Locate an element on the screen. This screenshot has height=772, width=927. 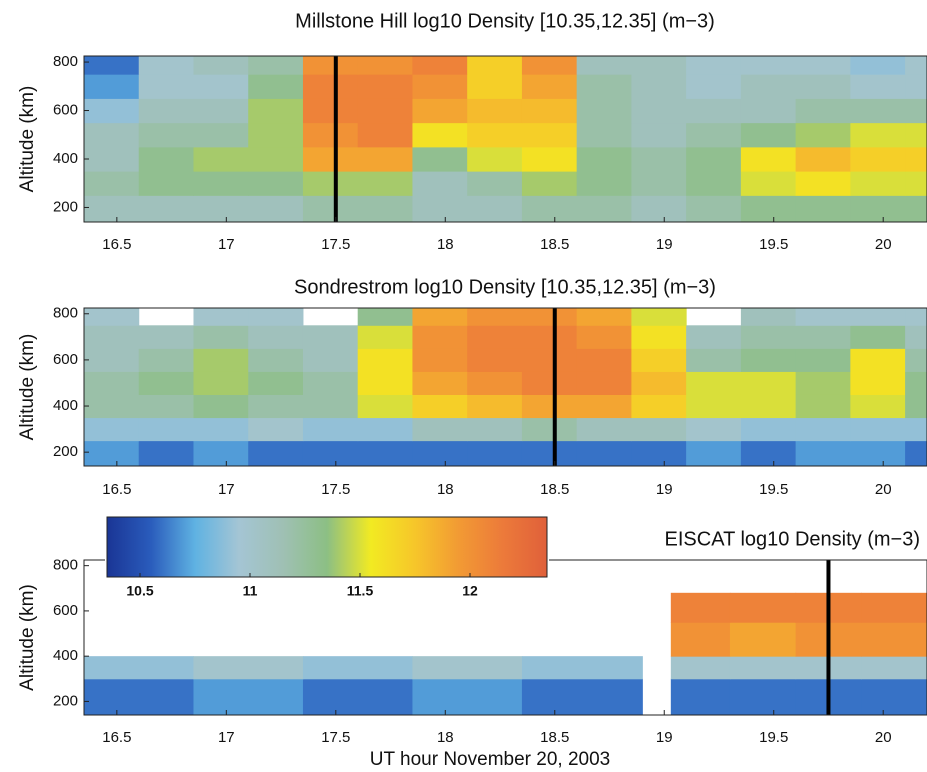
x-tick-label: 16.5 is located at coordinates (116, 489).